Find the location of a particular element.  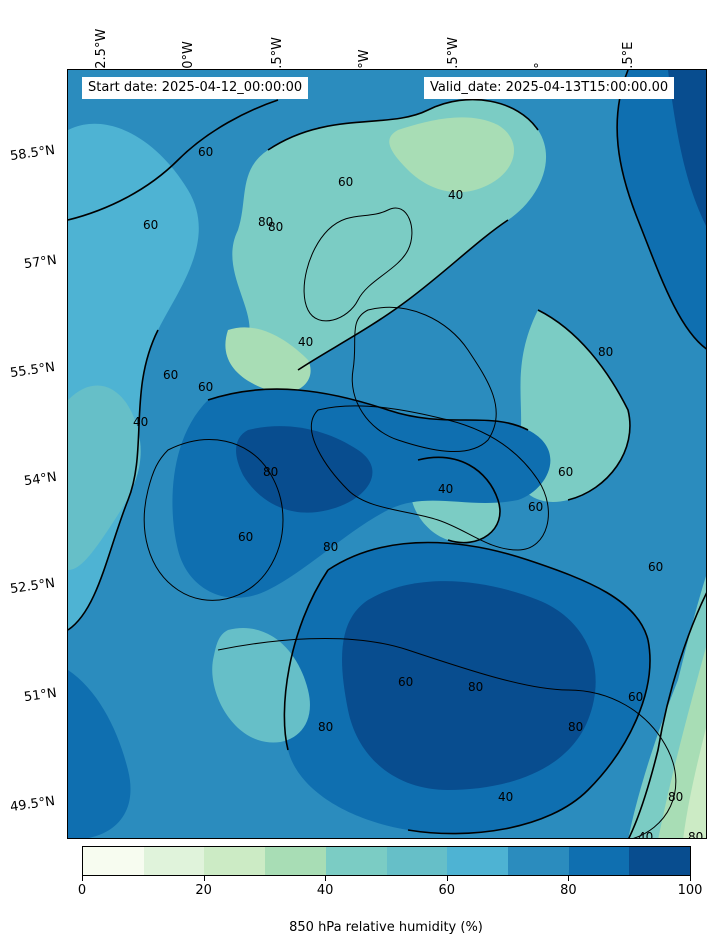

lat-label-52-5n: 52.5°N is located at coordinates (32, 586).